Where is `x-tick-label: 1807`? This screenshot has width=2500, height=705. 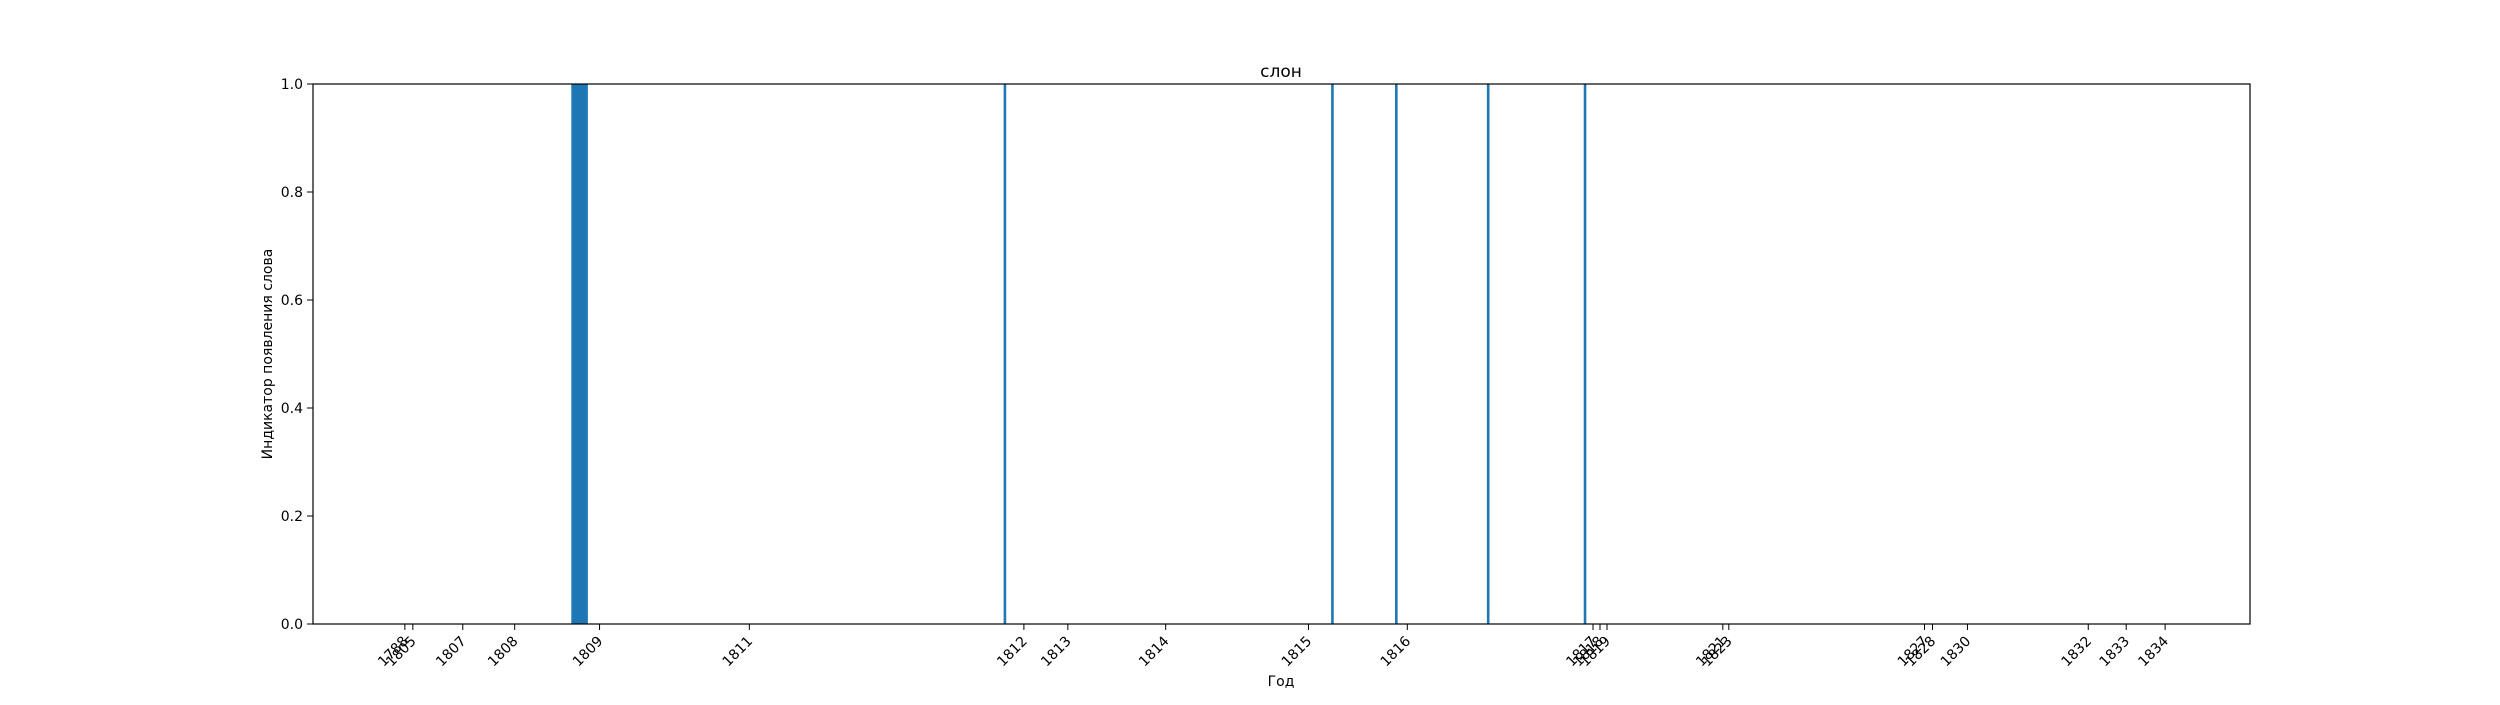
x-tick-label: 1807 is located at coordinates (451, 652).